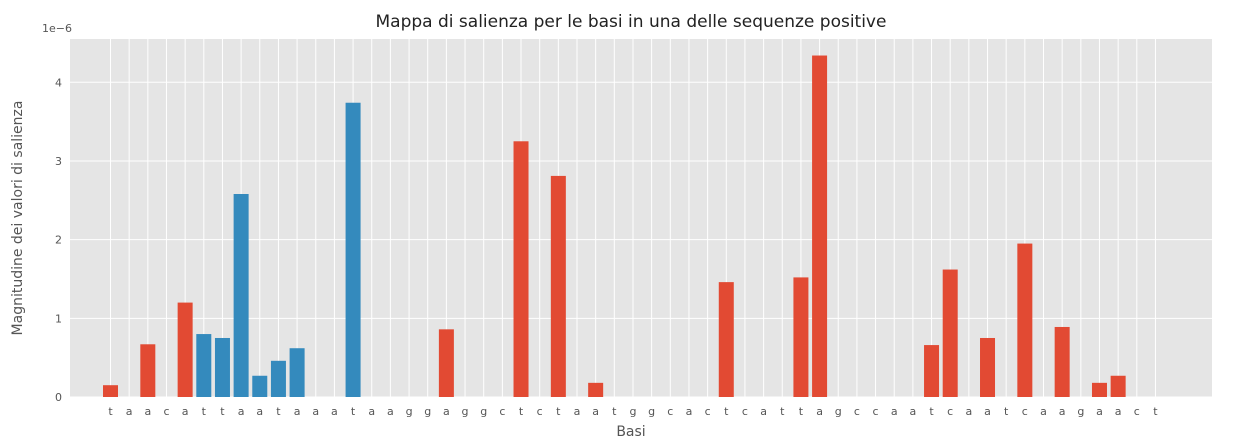 The height and width of the screenshot is (440, 1241). I want to click on y-tick-label: 0, so click(58, 397).